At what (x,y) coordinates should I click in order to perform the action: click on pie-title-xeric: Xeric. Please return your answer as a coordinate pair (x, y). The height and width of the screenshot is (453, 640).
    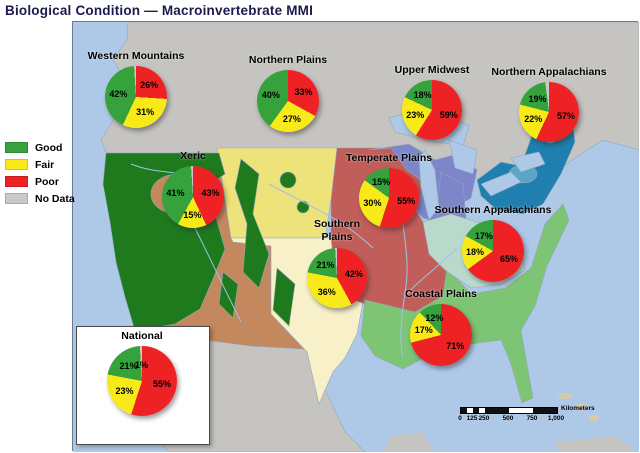
    Looking at the image, I should click on (193, 156).